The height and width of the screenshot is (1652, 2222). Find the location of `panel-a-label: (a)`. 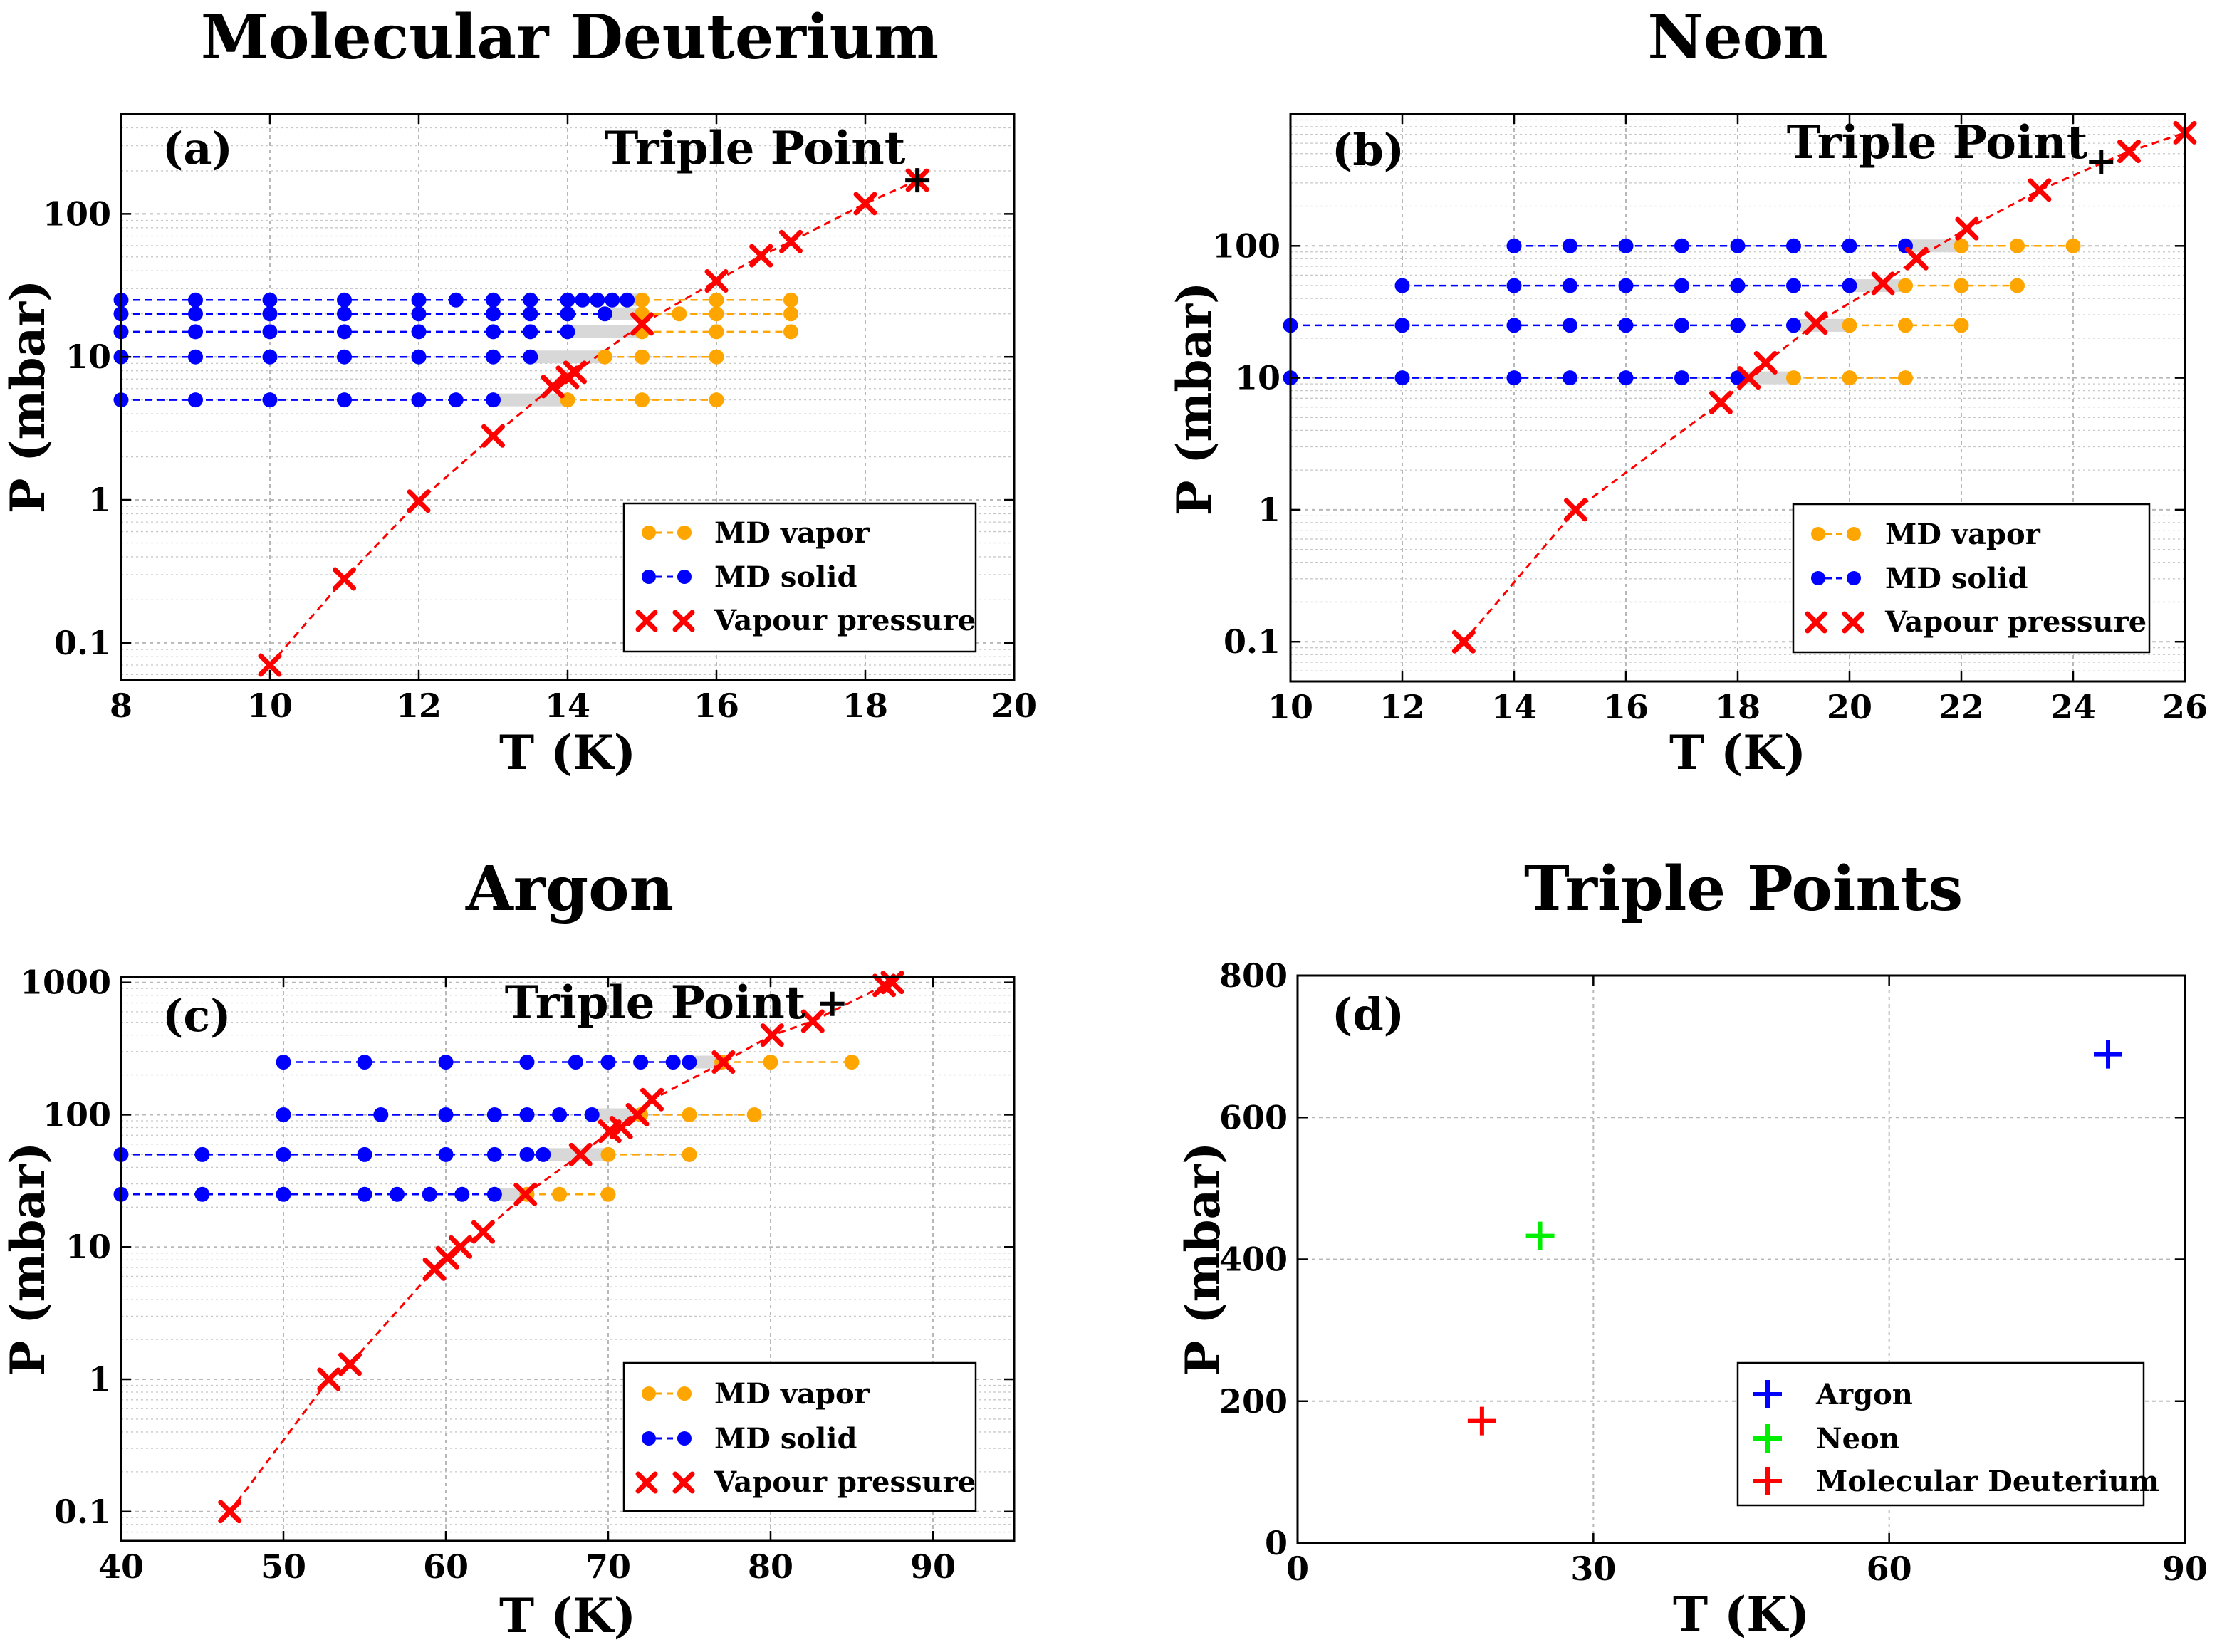

panel-a-label: (a) is located at coordinates (198, 148).